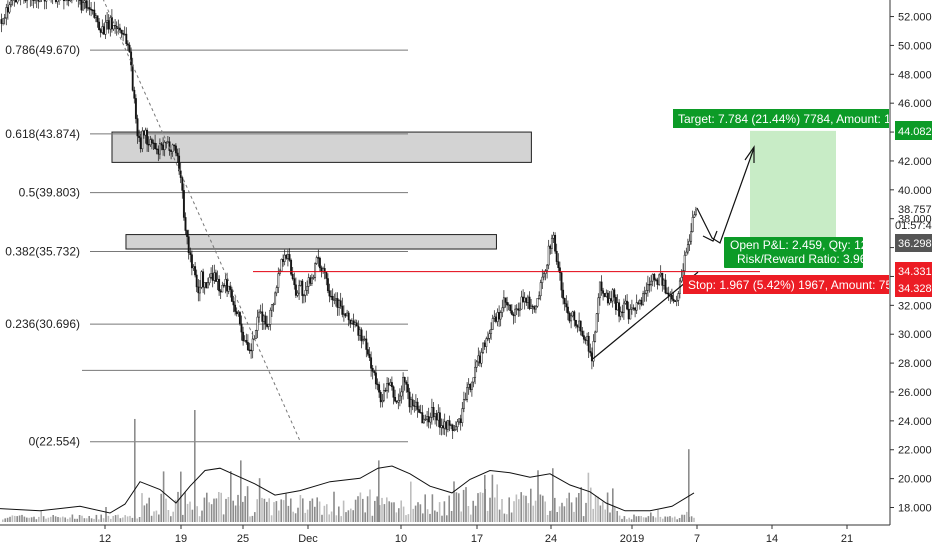  What do you see at coordinates (401, 539) in the screenshot?
I see `time-tick-label: 10` at bounding box center [401, 539].